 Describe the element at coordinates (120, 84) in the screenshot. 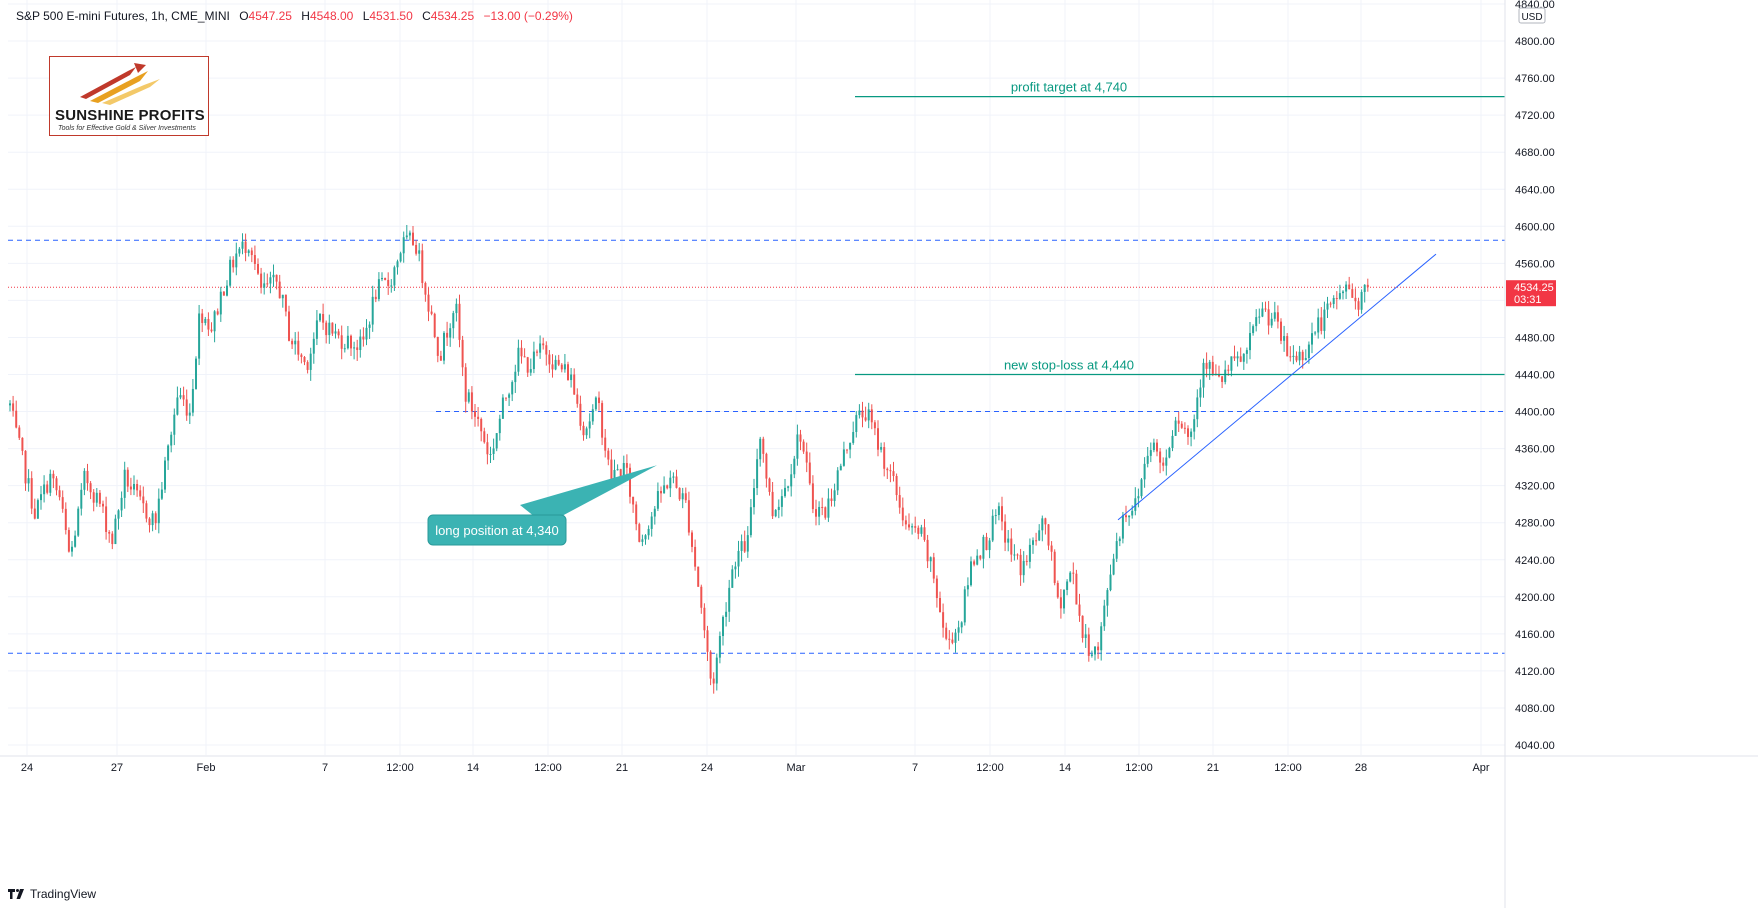

I see `logo-arrow-icon` at that location.